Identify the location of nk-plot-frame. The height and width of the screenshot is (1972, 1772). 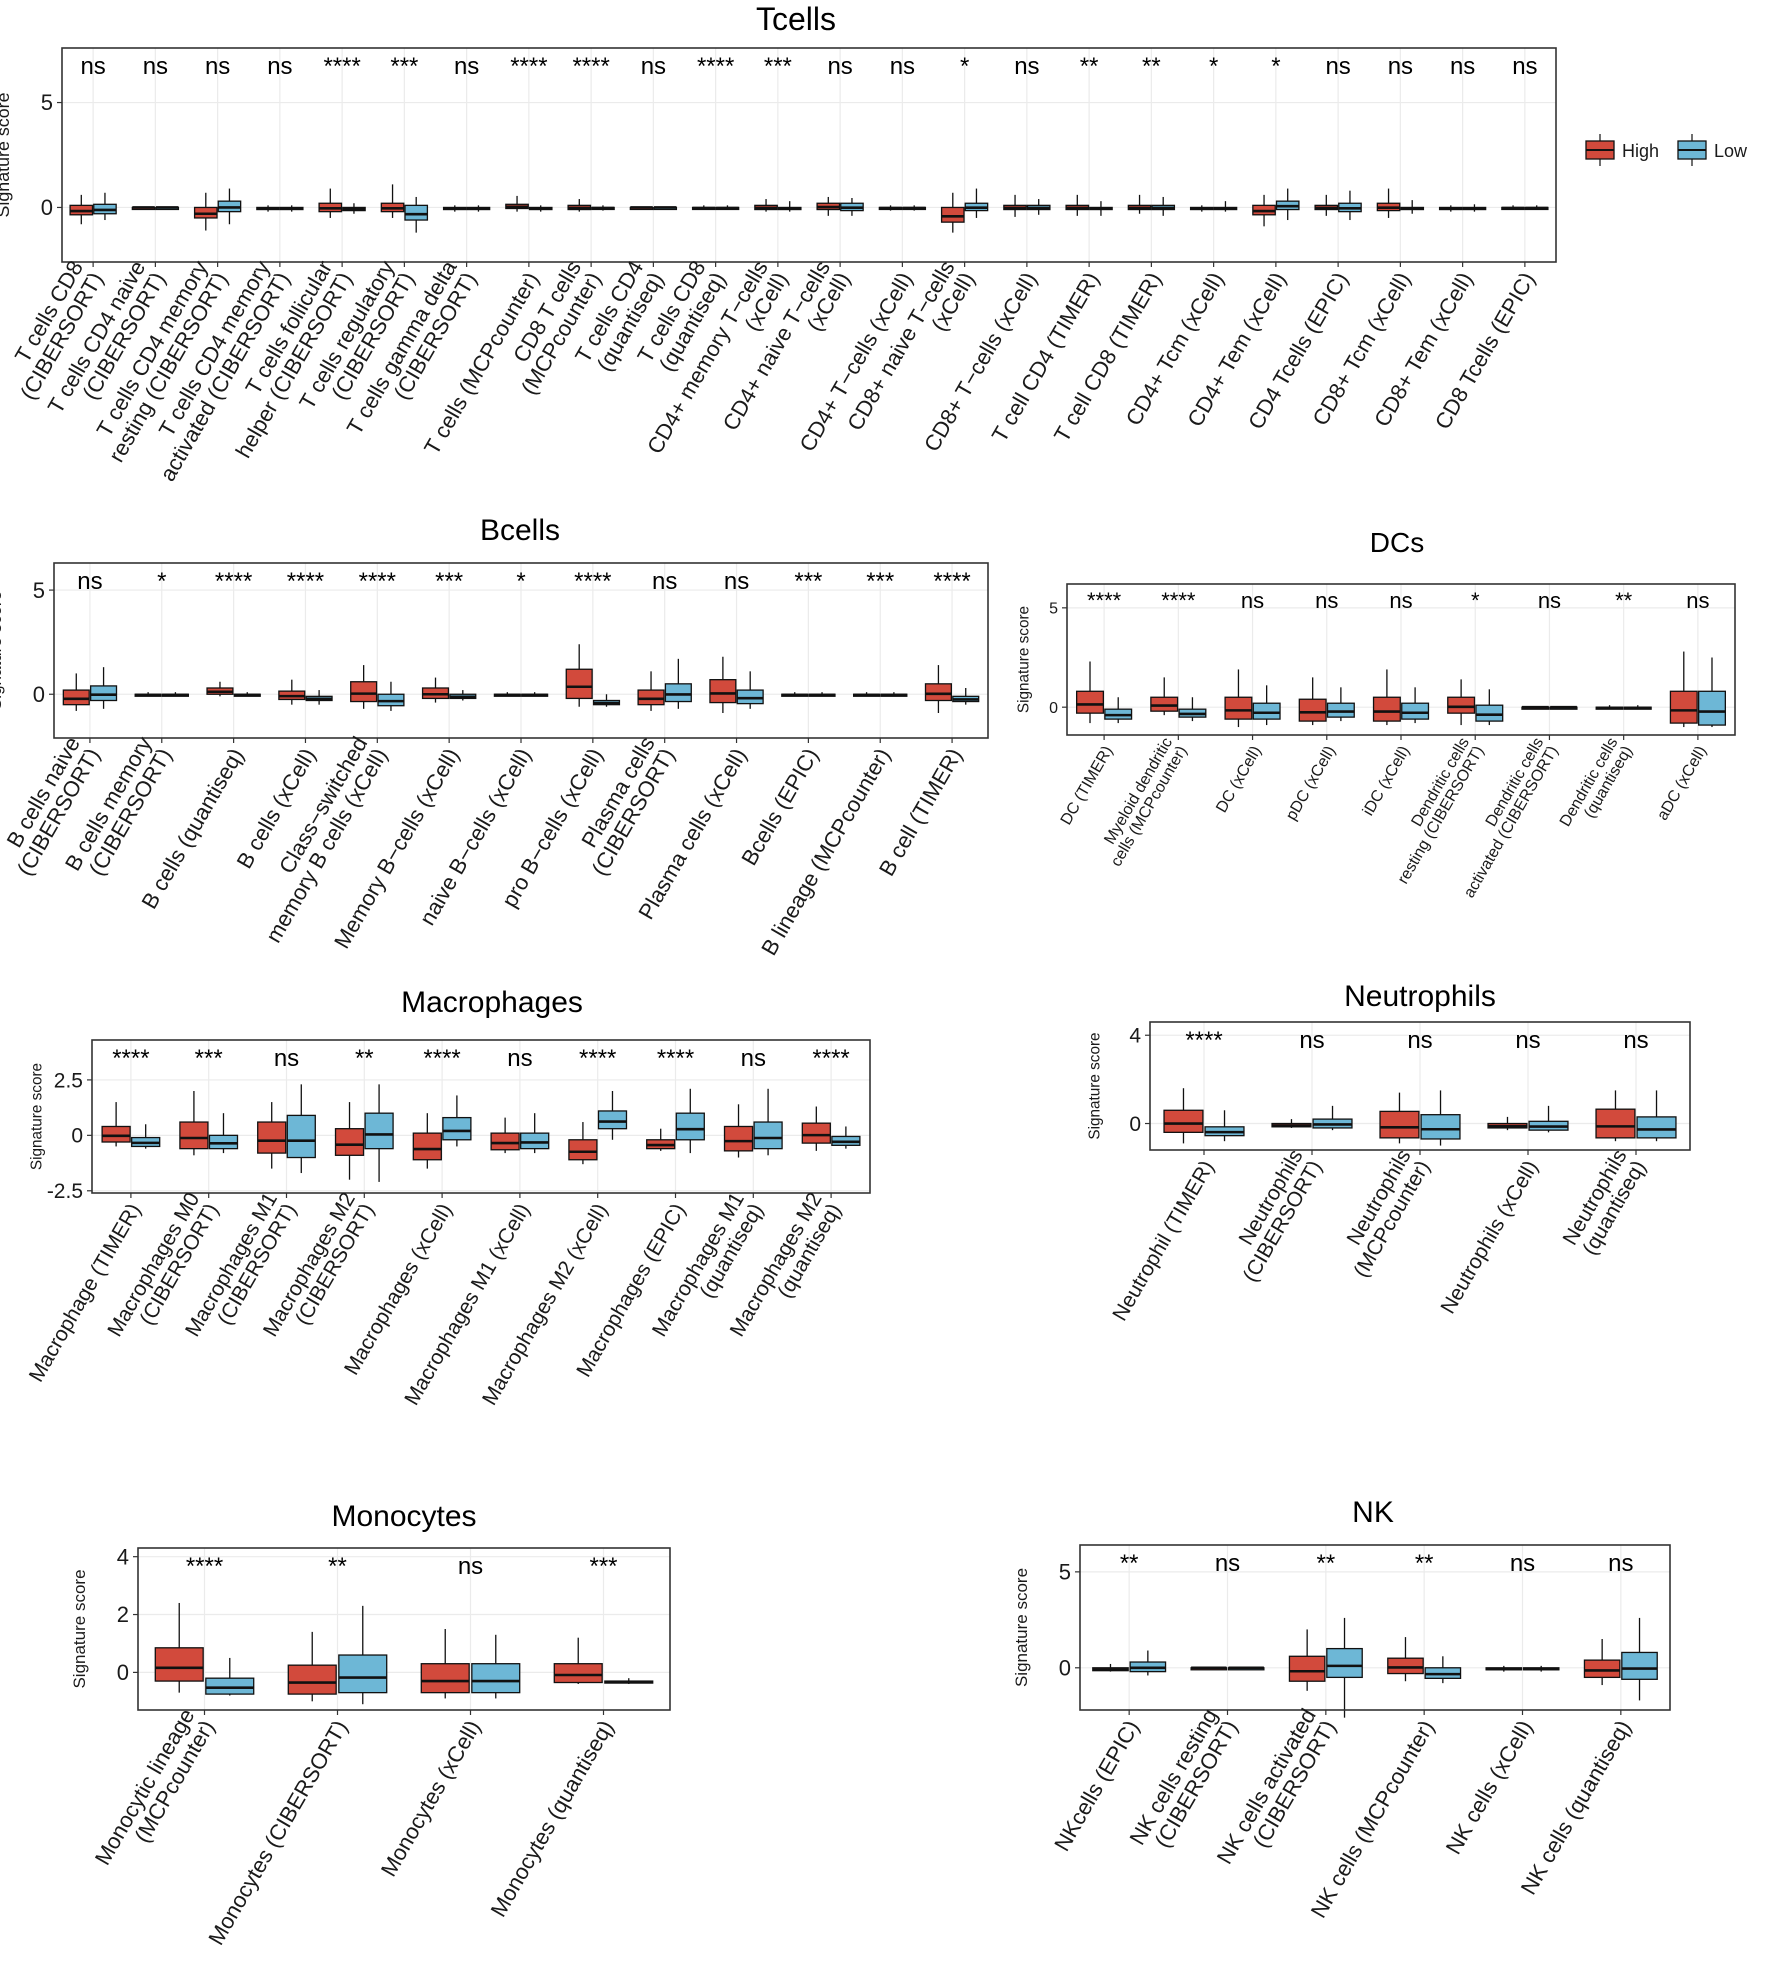
(1375, 1627).